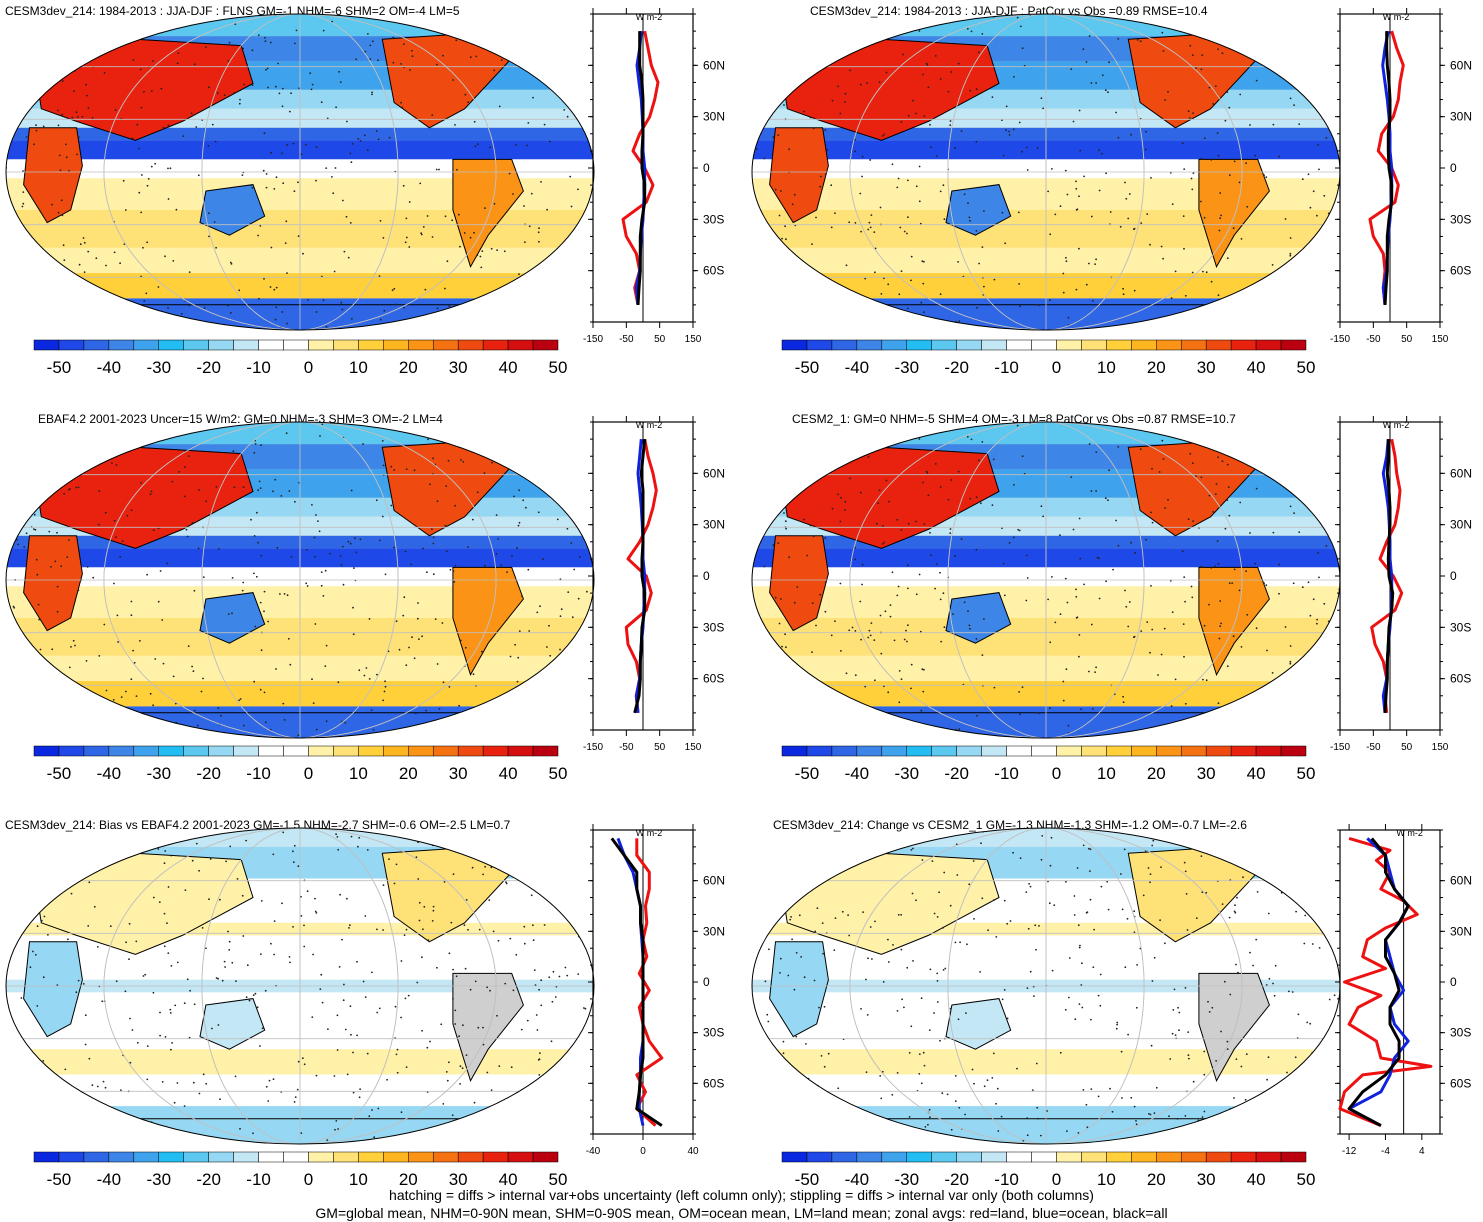  What do you see at coordinates (59, 367) in the screenshot?
I see `colorbar-label: -50` at bounding box center [59, 367].